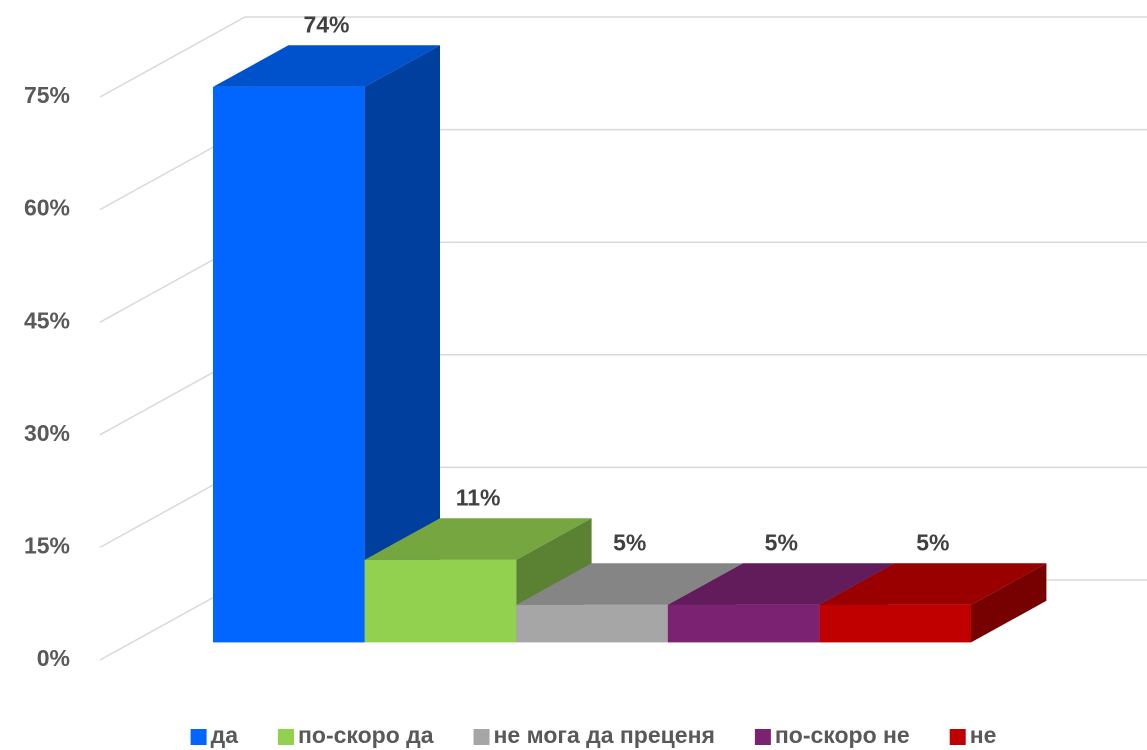  I want to click on y-tick-label: 60%, so click(47, 208).